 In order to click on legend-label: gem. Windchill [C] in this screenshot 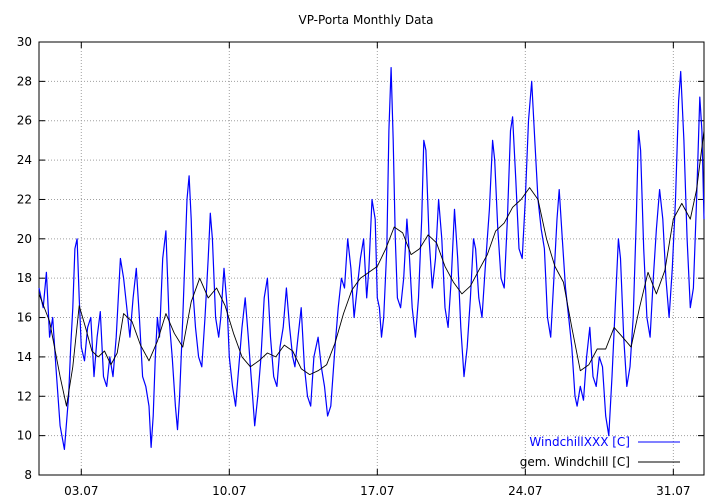, I will do `click(575, 462)`.